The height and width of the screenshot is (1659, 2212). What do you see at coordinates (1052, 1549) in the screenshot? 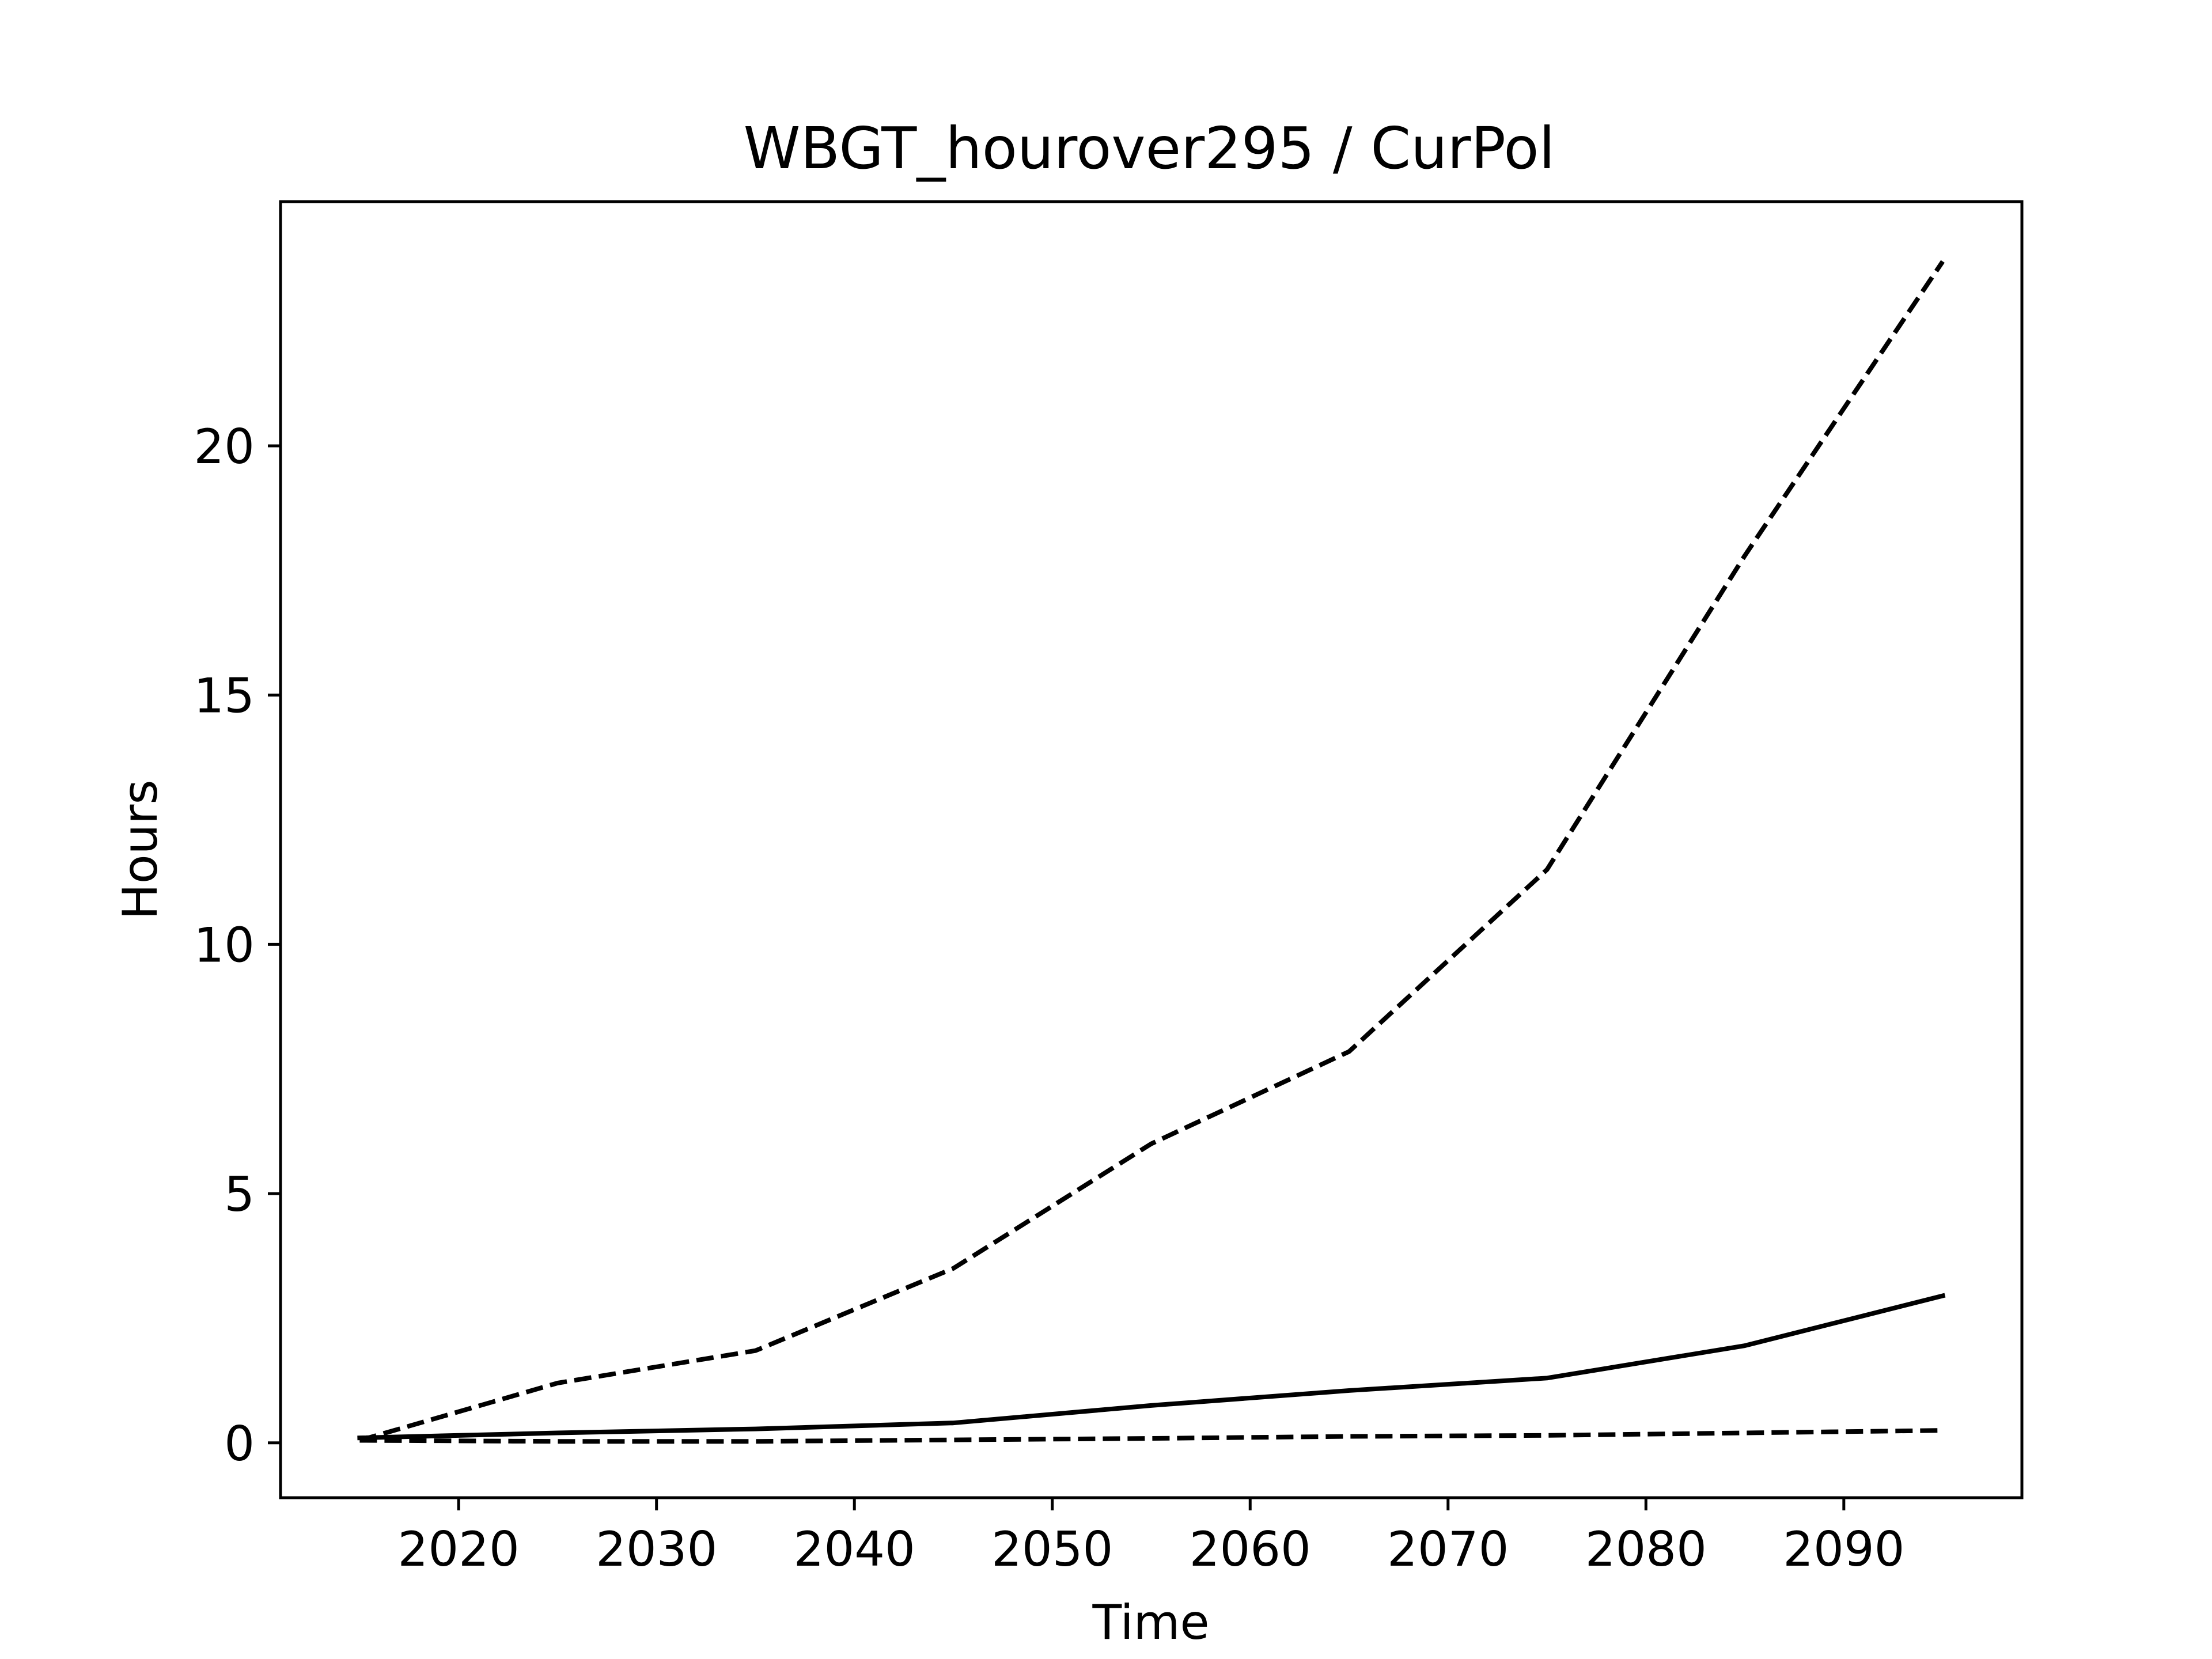
I see `x-tick-label: 2050` at bounding box center [1052, 1549].